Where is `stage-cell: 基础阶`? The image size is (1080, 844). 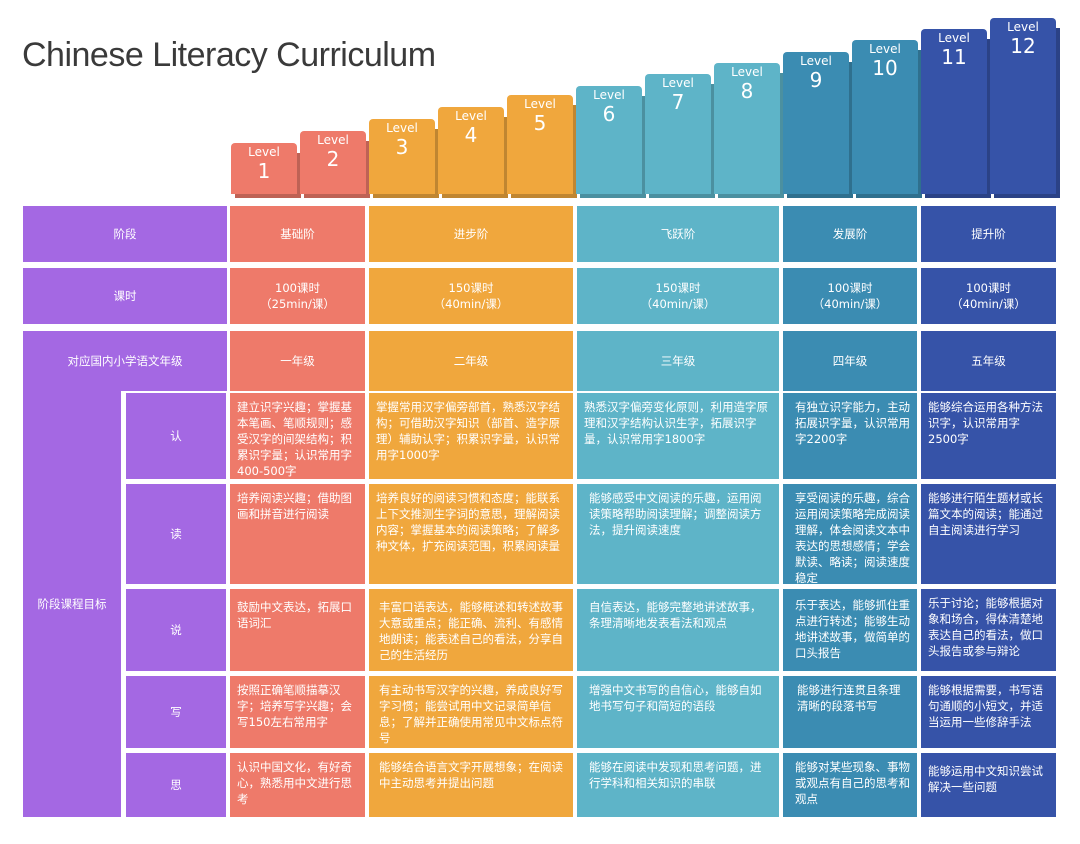 stage-cell: 基础阶 is located at coordinates (297, 234).